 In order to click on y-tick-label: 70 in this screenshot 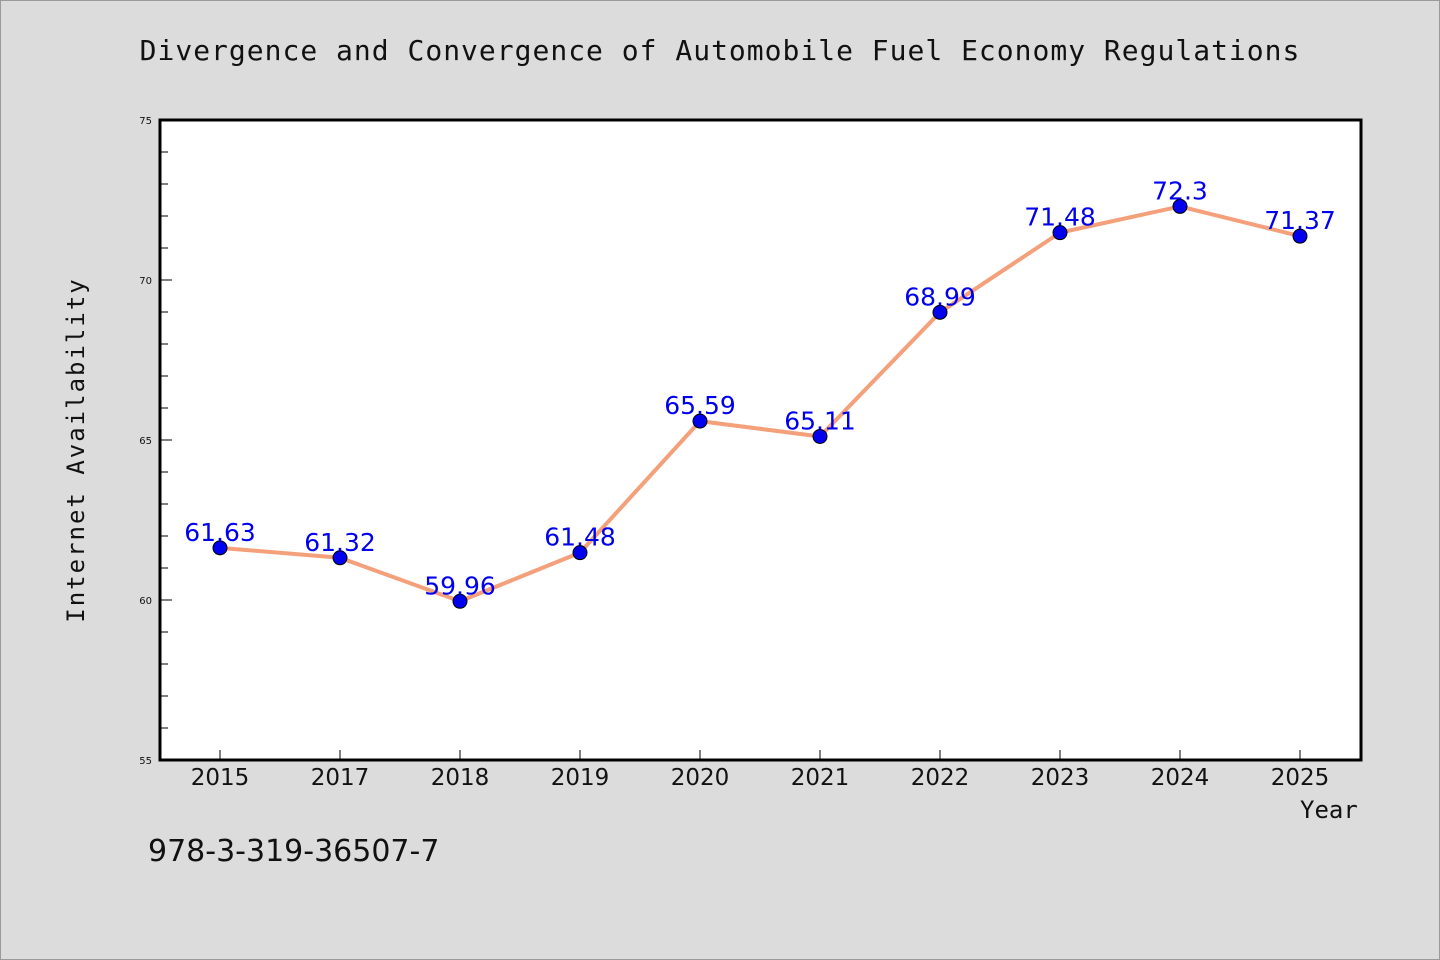, I will do `click(145, 281)`.